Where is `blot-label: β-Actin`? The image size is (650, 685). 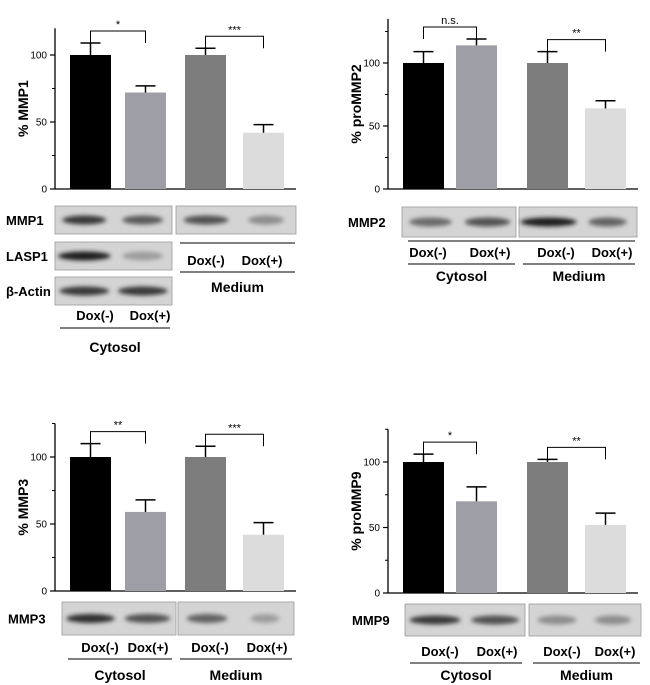
blot-label: β-Actin is located at coordinates (28, 291).